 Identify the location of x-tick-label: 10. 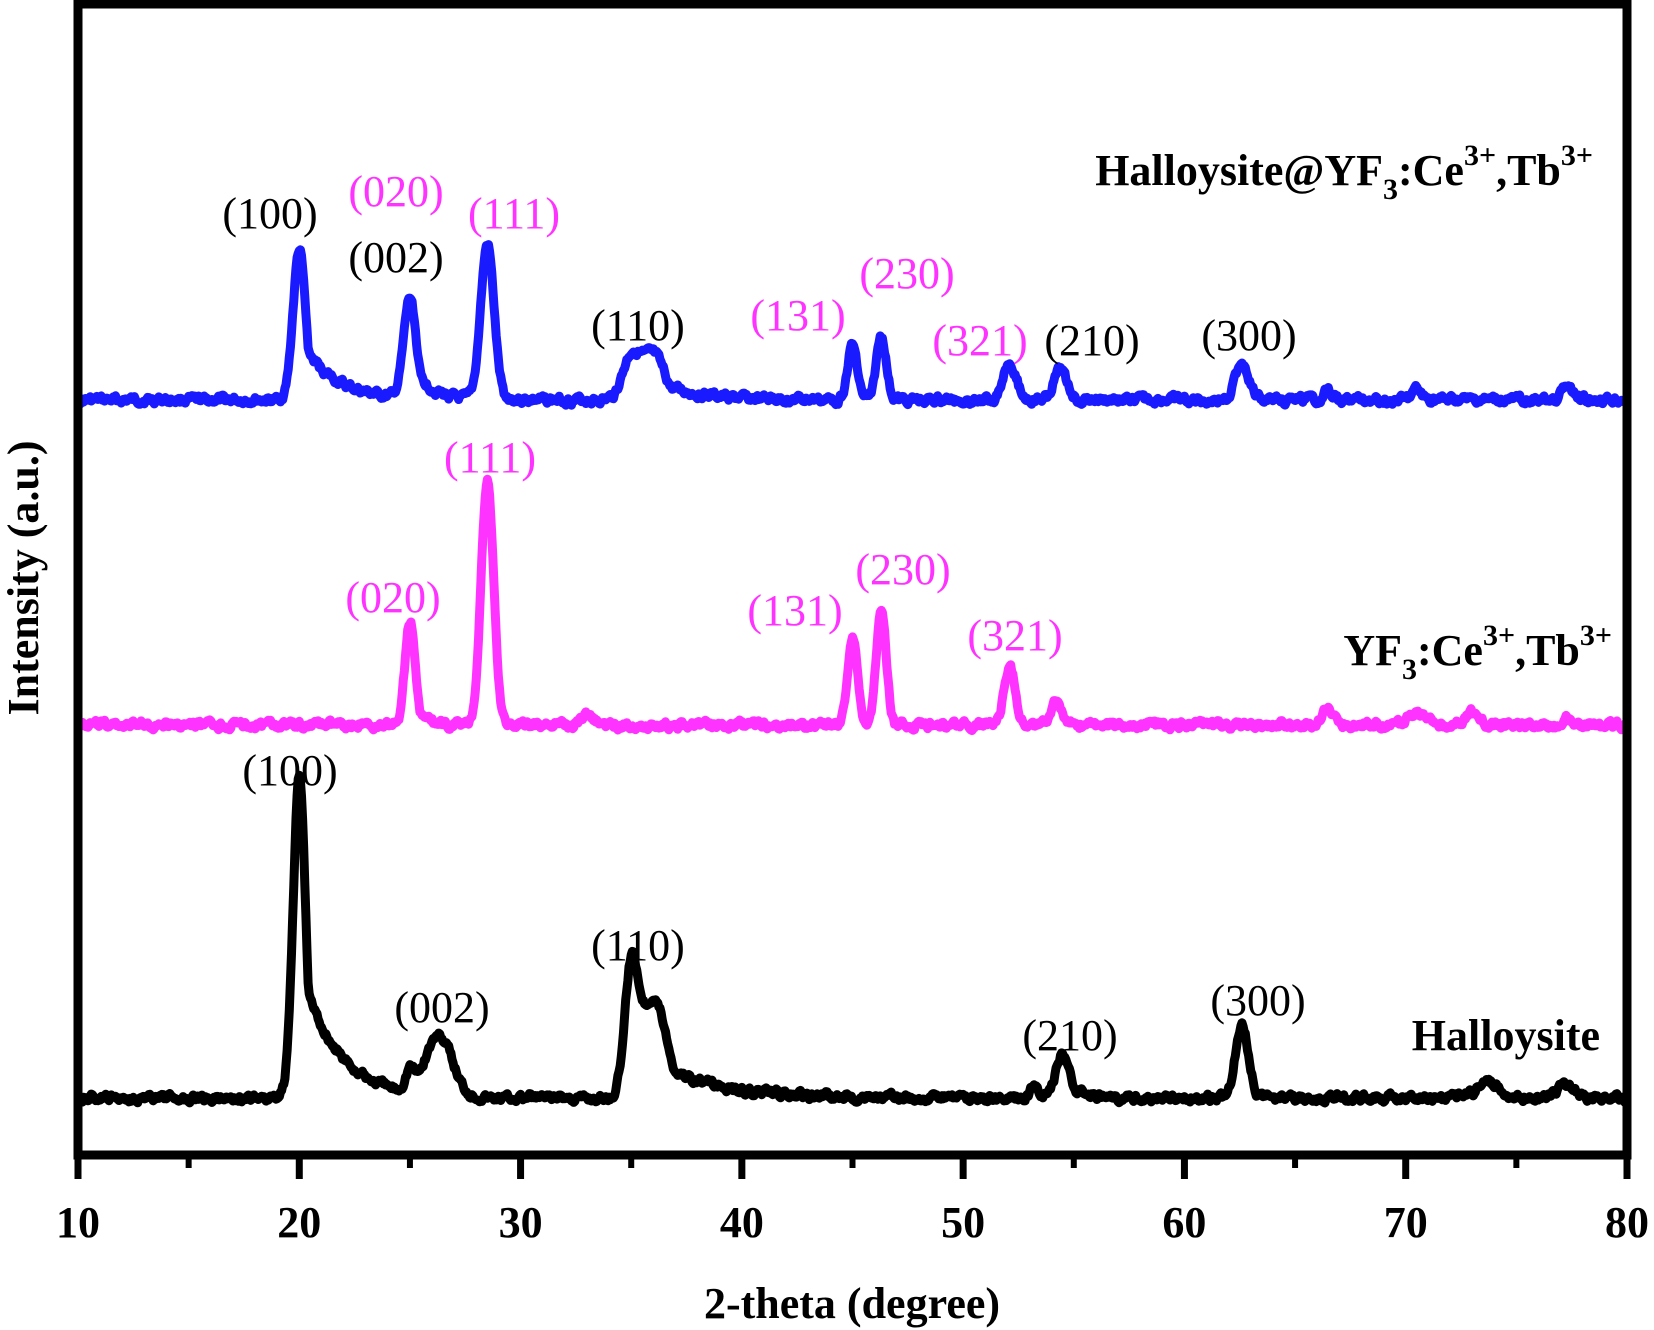
(78, 1222).